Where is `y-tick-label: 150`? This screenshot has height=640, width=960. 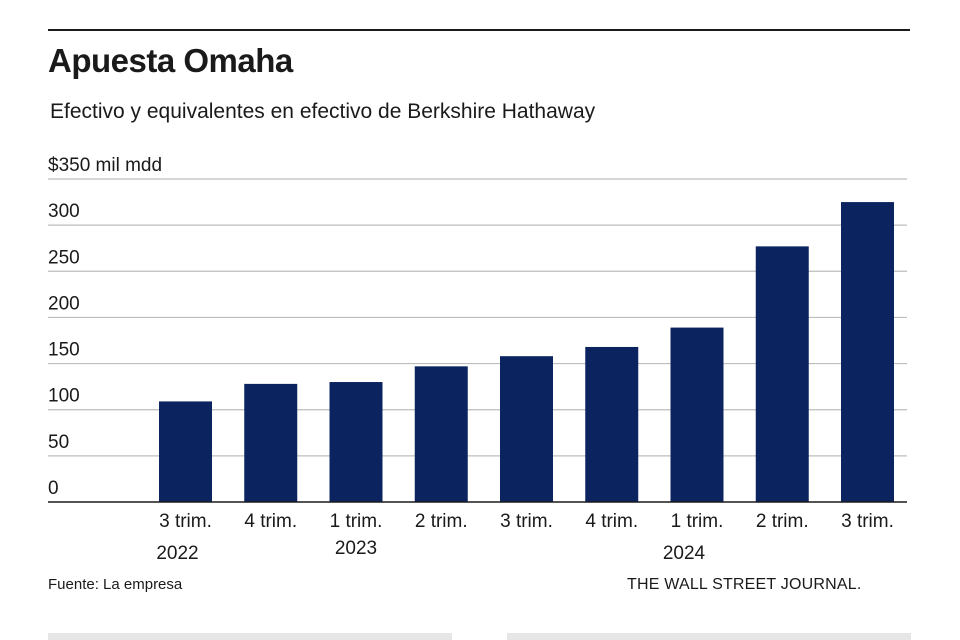 y-tick-label: 150 is located at coordinates (64, 350).